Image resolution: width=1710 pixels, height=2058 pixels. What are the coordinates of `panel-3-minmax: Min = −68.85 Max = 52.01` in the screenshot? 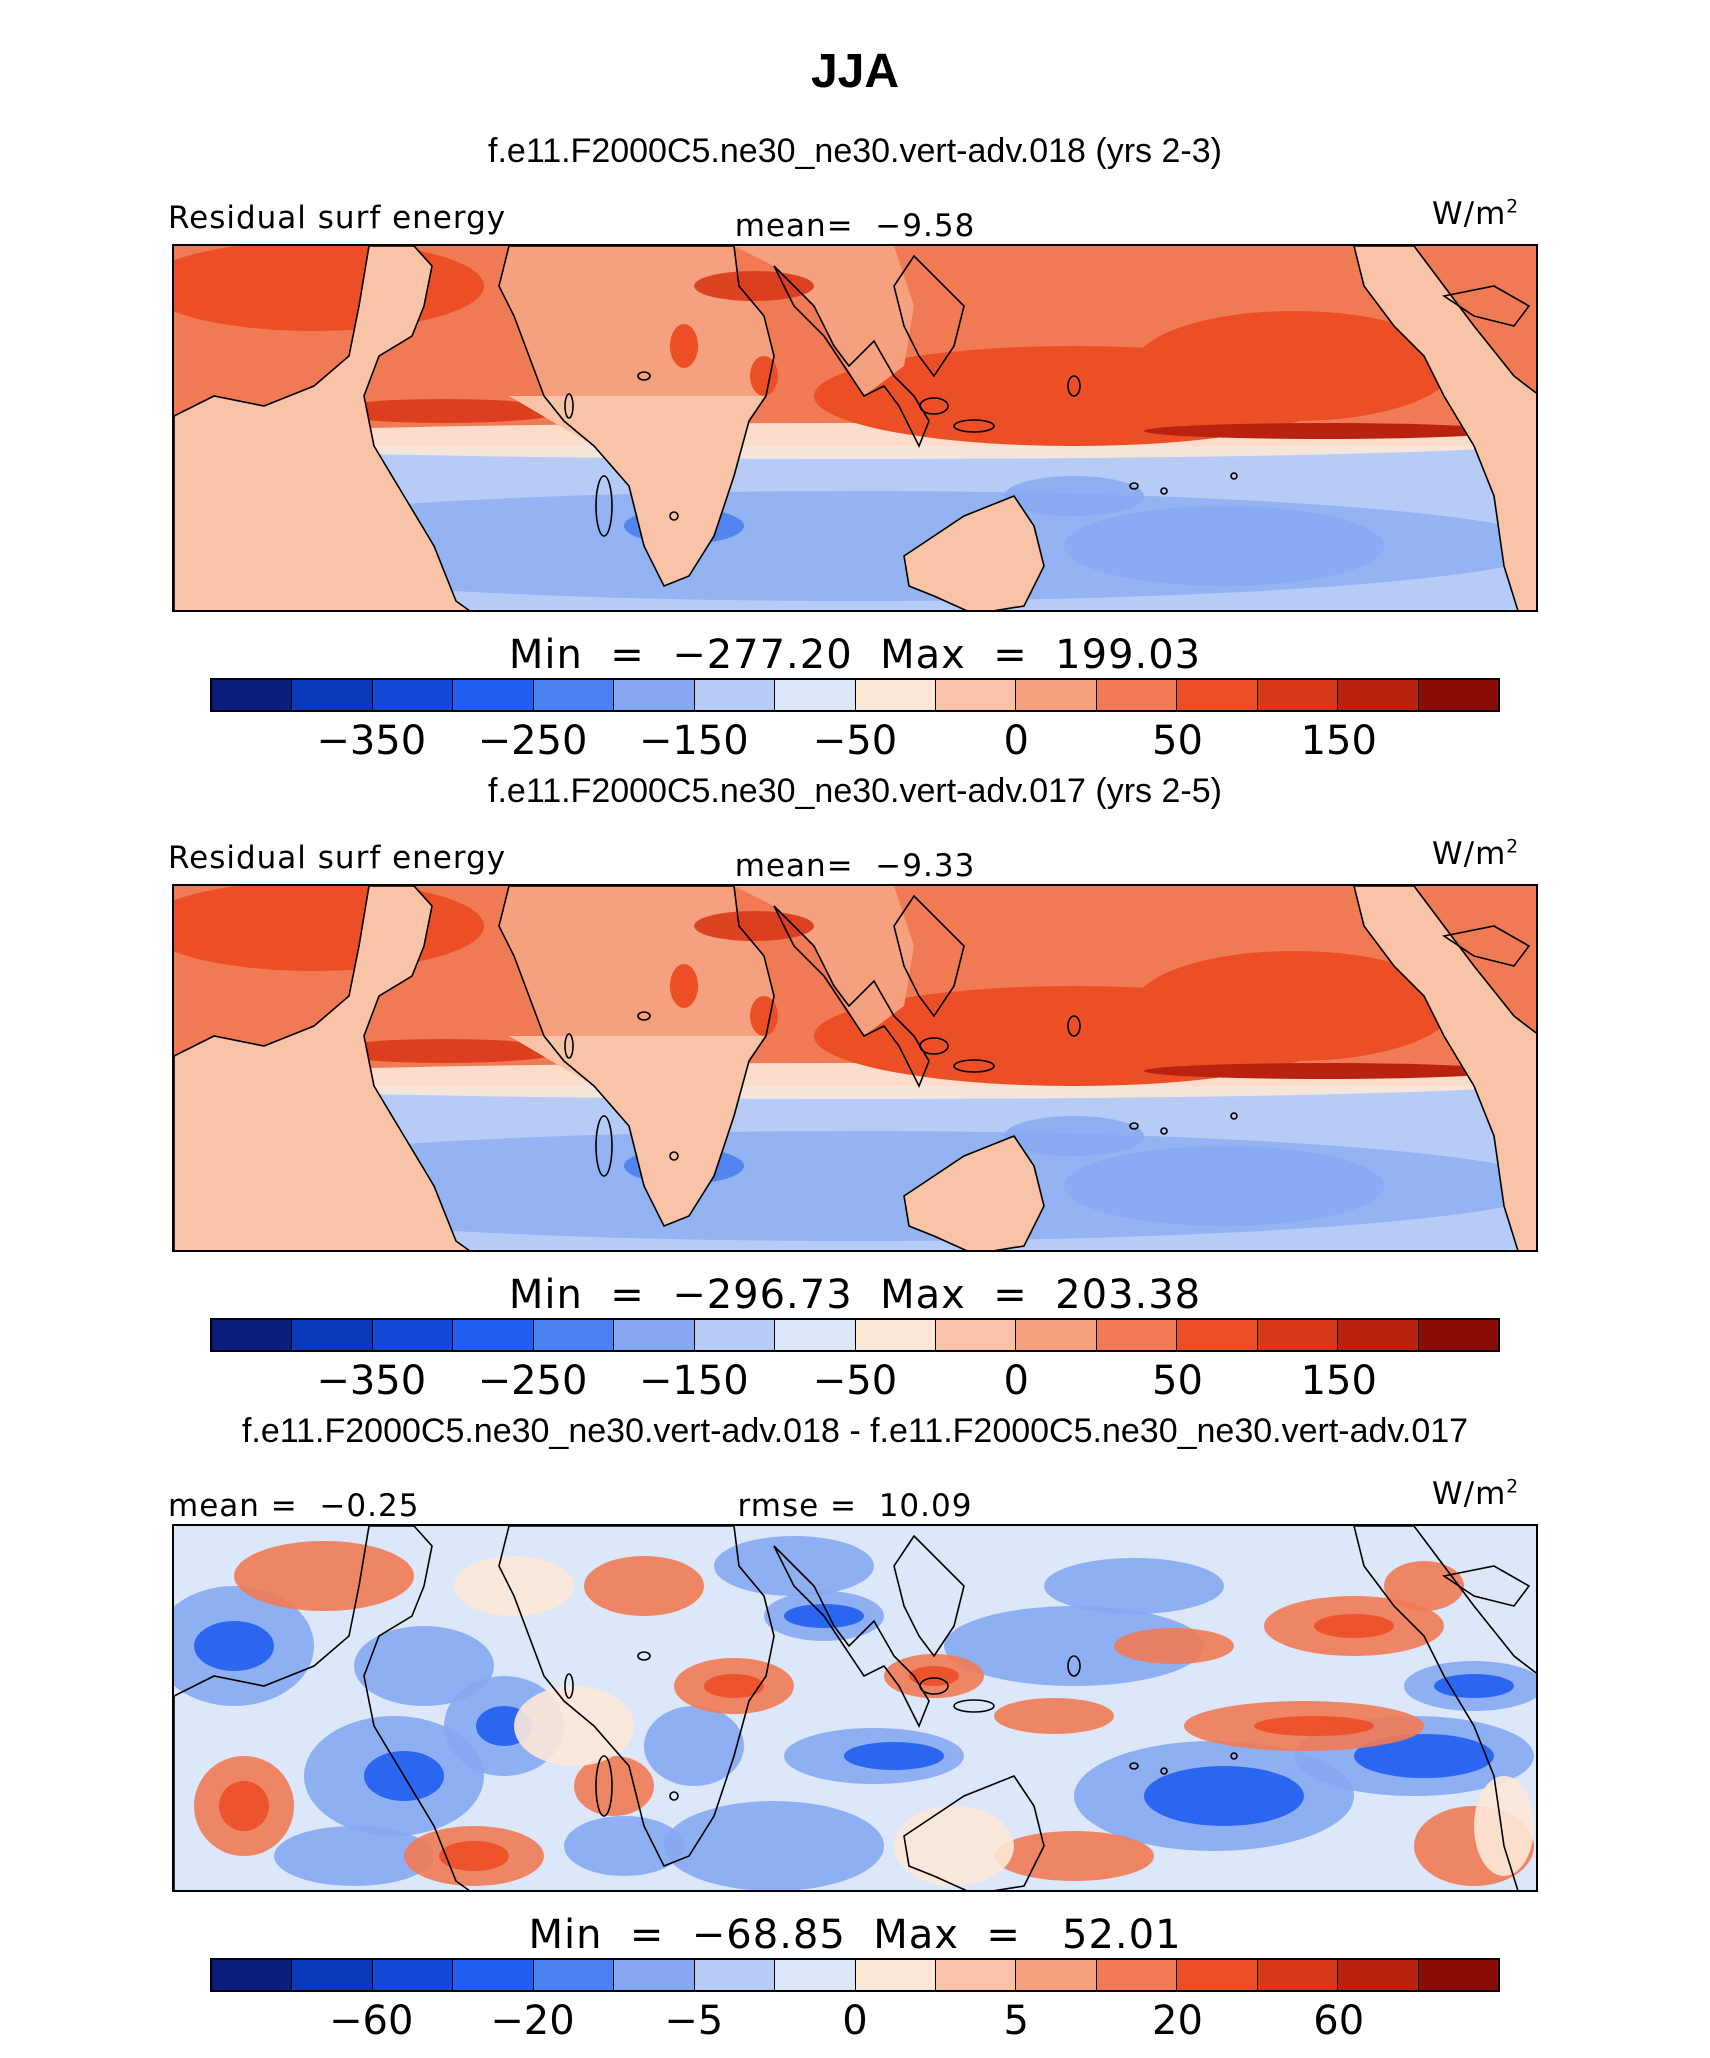 It's located at (855, 1935).